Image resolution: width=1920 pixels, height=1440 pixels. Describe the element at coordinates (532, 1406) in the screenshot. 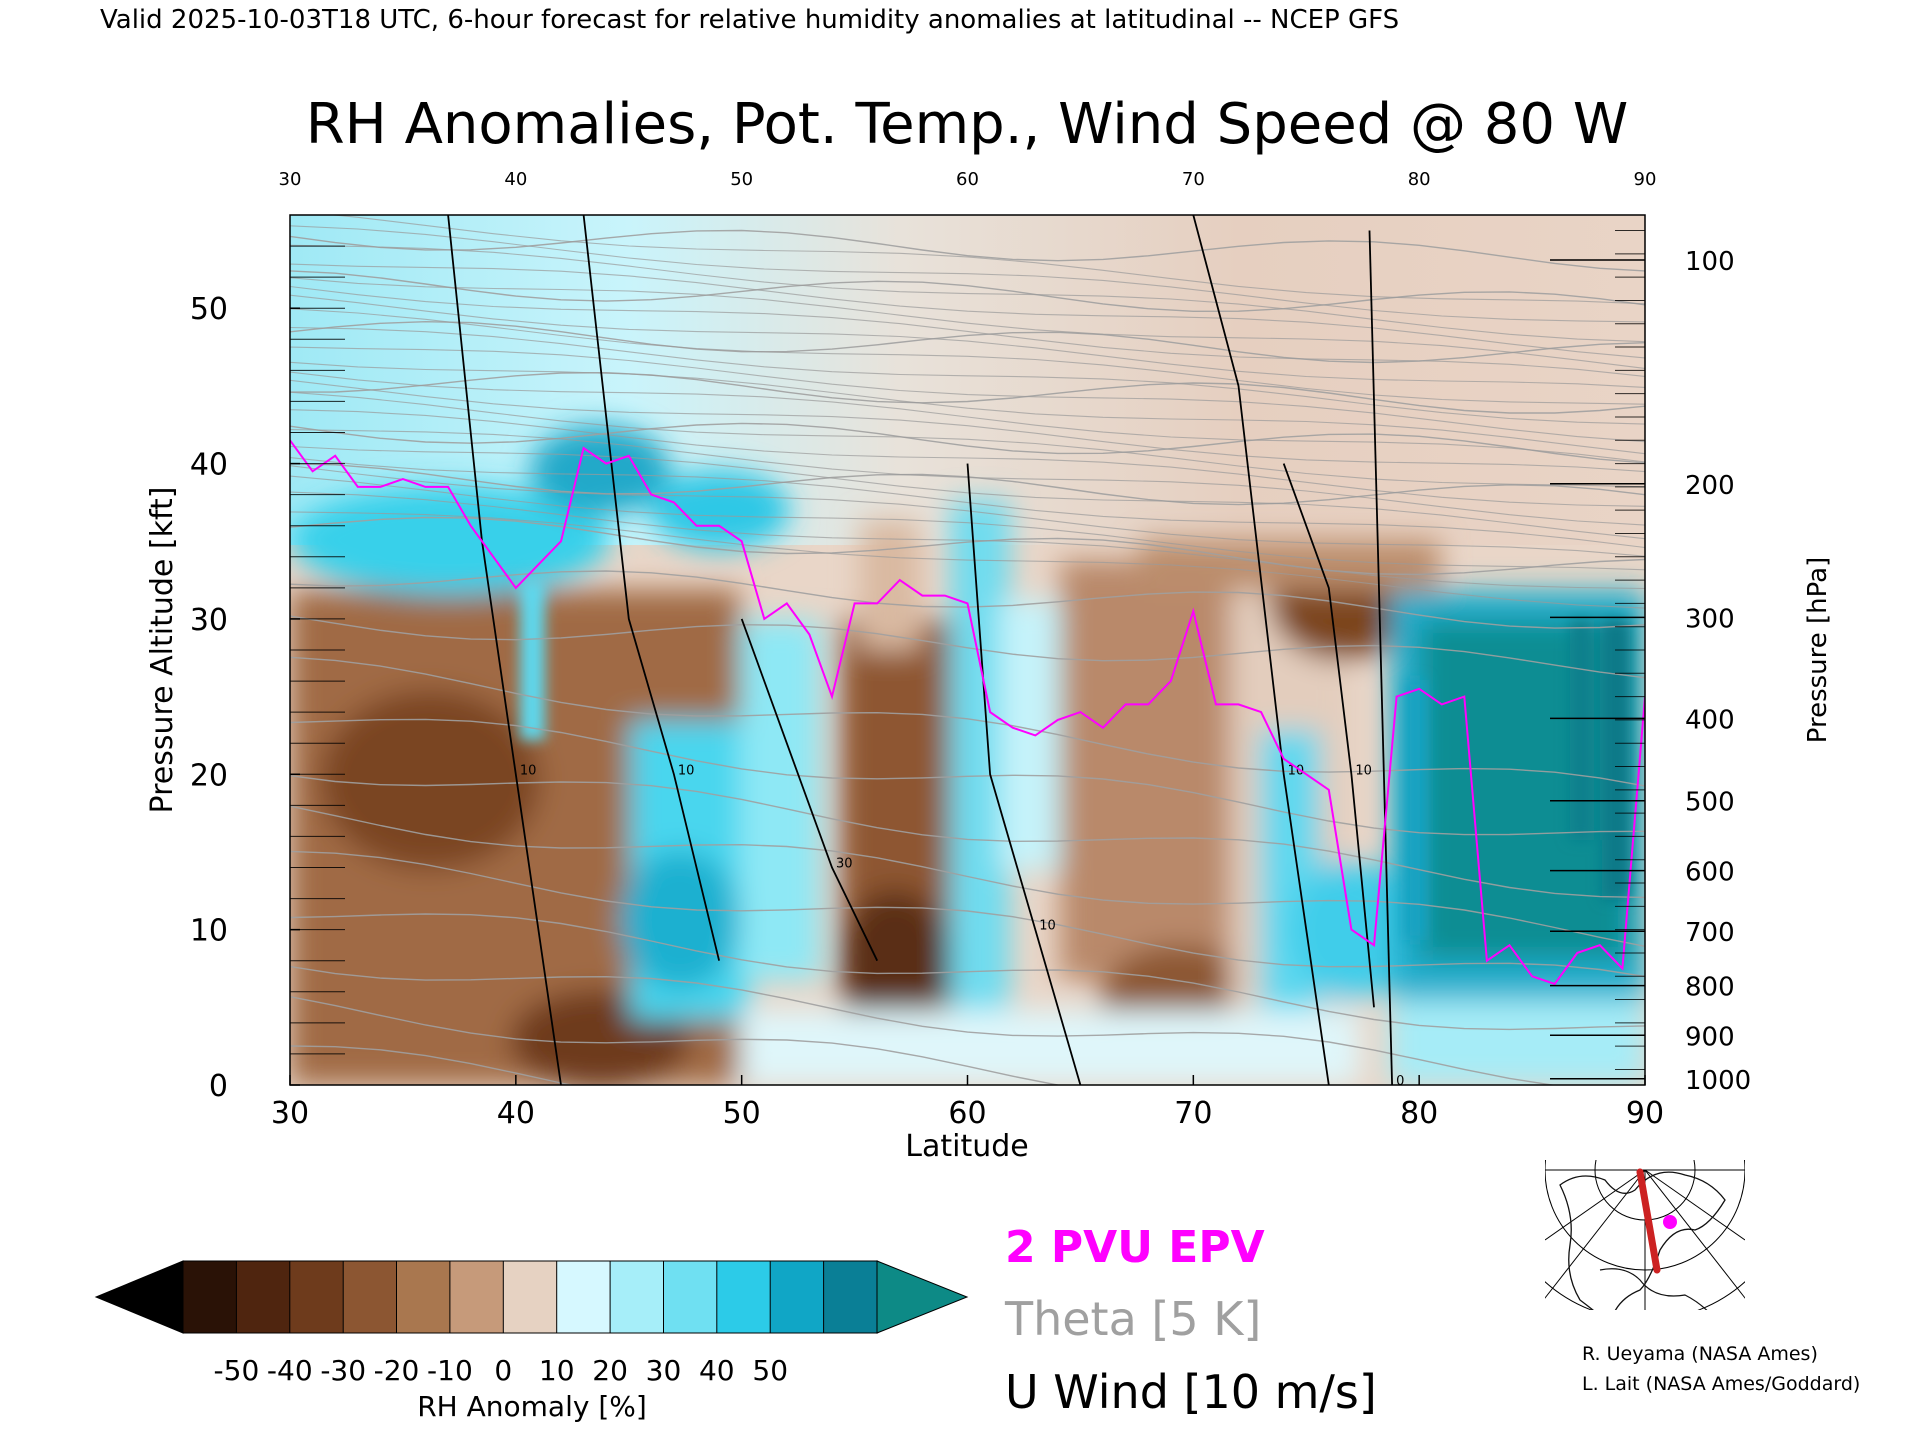

I see `colorbar-label: RH Anomaly [%]` at that location.